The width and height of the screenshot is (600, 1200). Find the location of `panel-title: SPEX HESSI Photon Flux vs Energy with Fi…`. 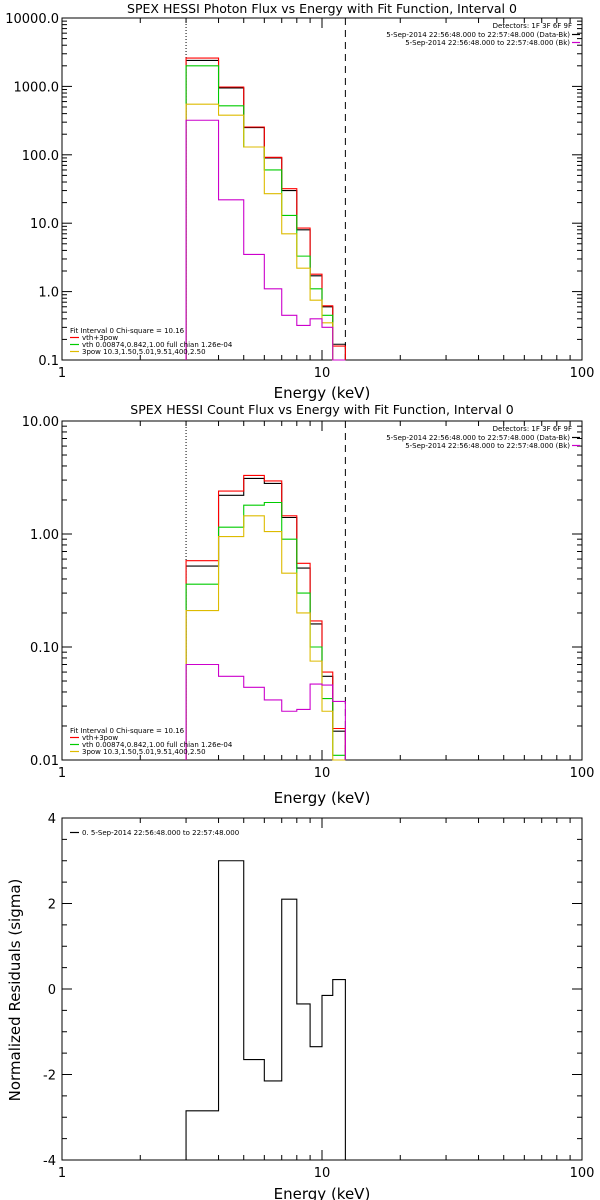

panel-title: SPEX HESSI Photon Flux vs Energy with Fi… is located at coordinates (322, 8).